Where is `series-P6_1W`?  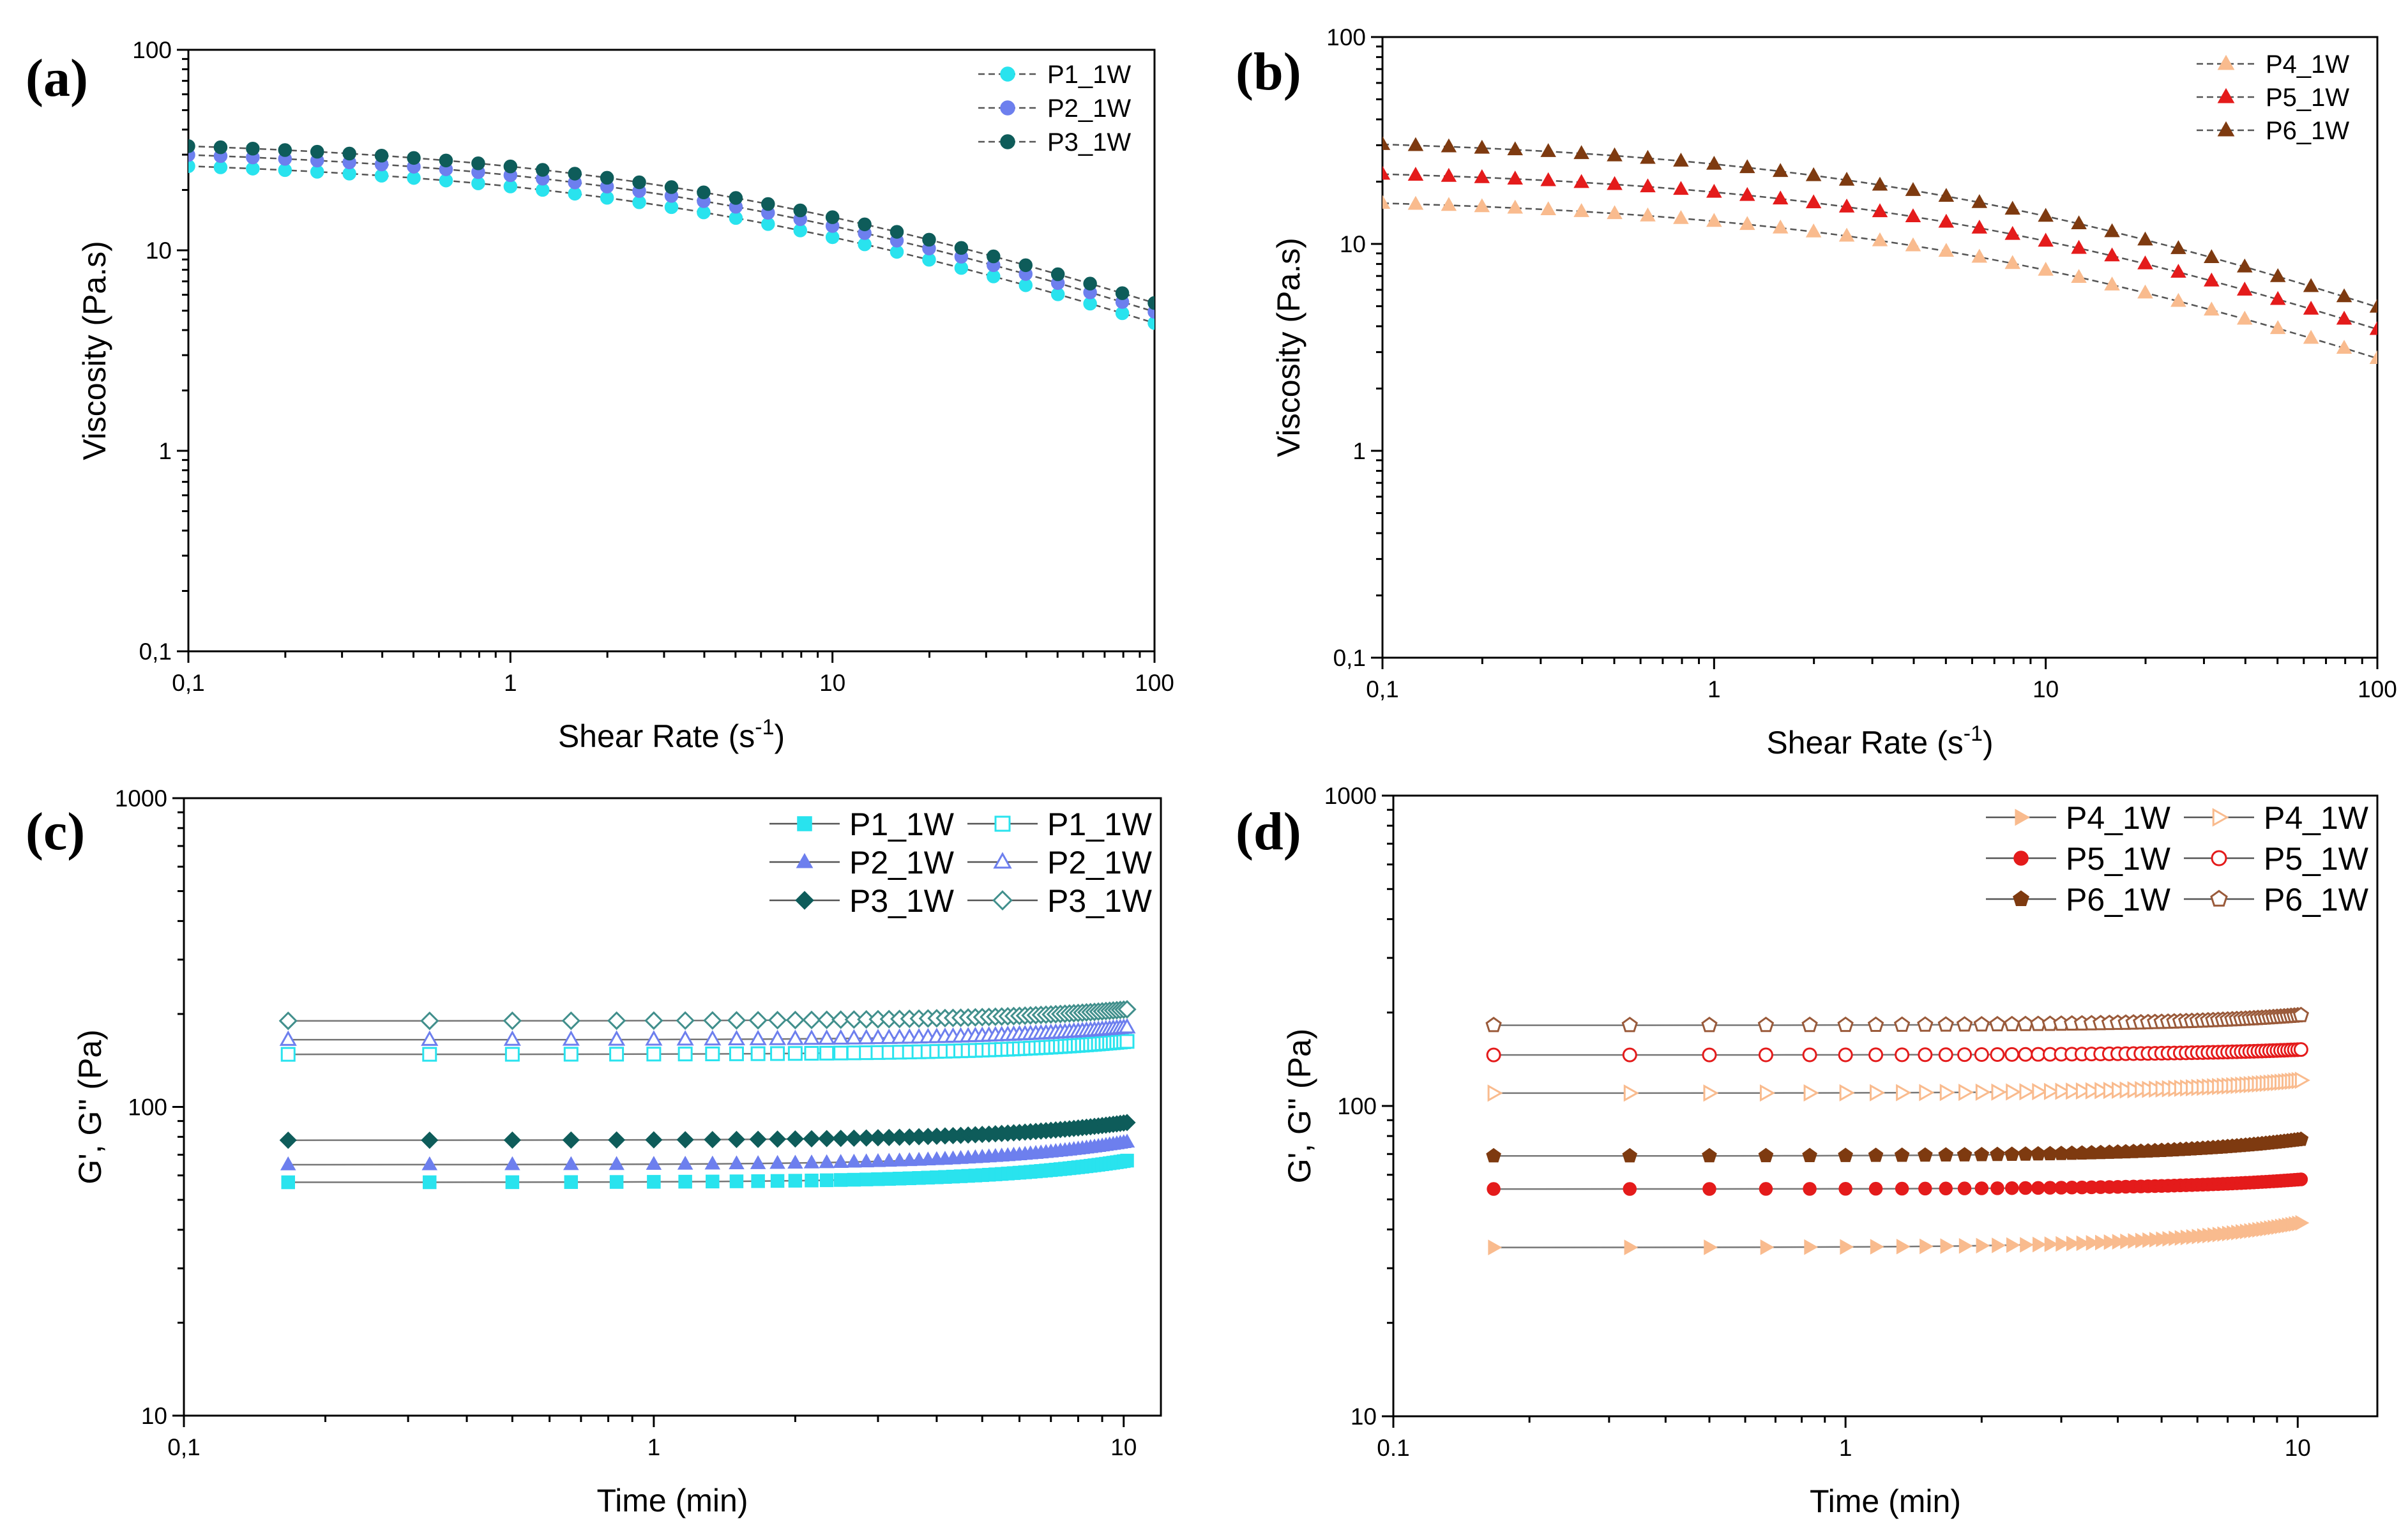
series-P6_1W is located at coordinates (1898, 1147).